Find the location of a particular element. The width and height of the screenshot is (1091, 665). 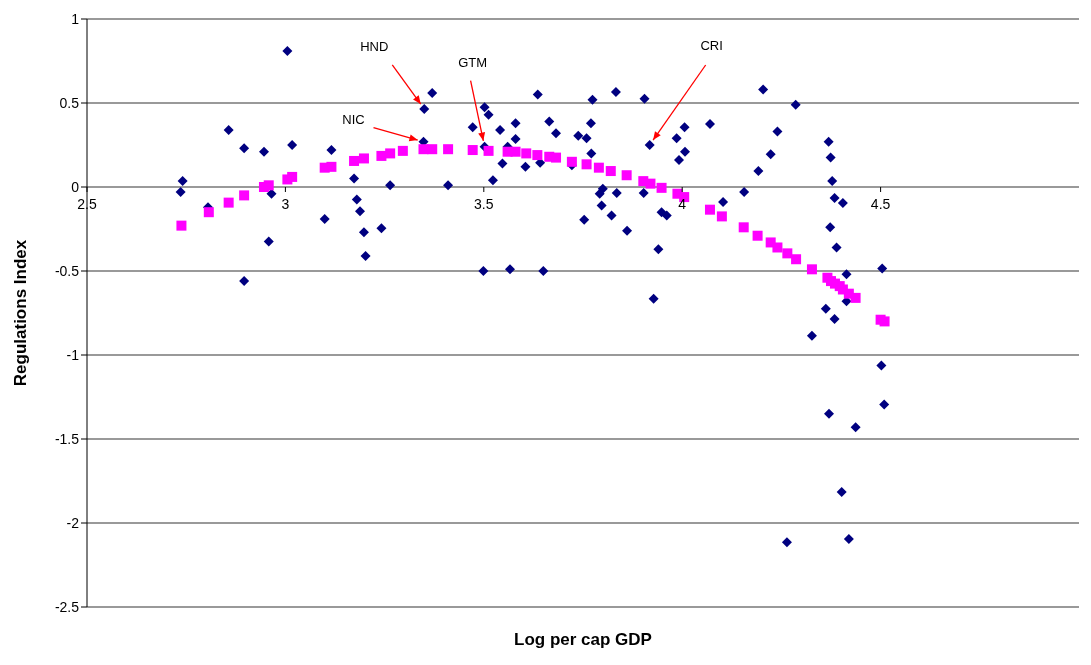

y-tick-label: -0.5 is located at coordinates (67, 270).